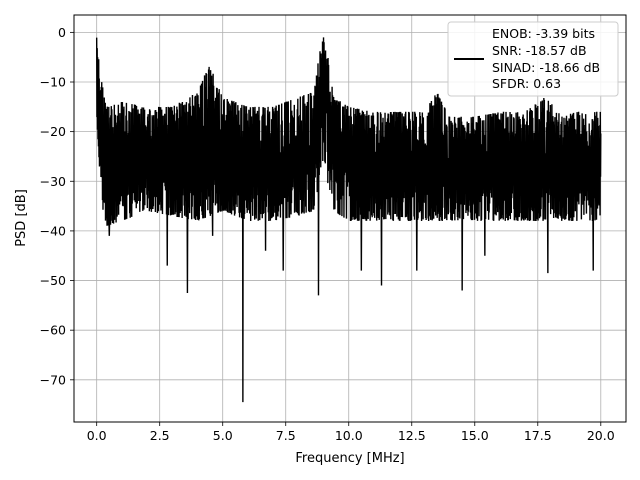  Describe the element at coordinates (53, 280) in the screenshot. I see `y-tick-label: −50` at that location.